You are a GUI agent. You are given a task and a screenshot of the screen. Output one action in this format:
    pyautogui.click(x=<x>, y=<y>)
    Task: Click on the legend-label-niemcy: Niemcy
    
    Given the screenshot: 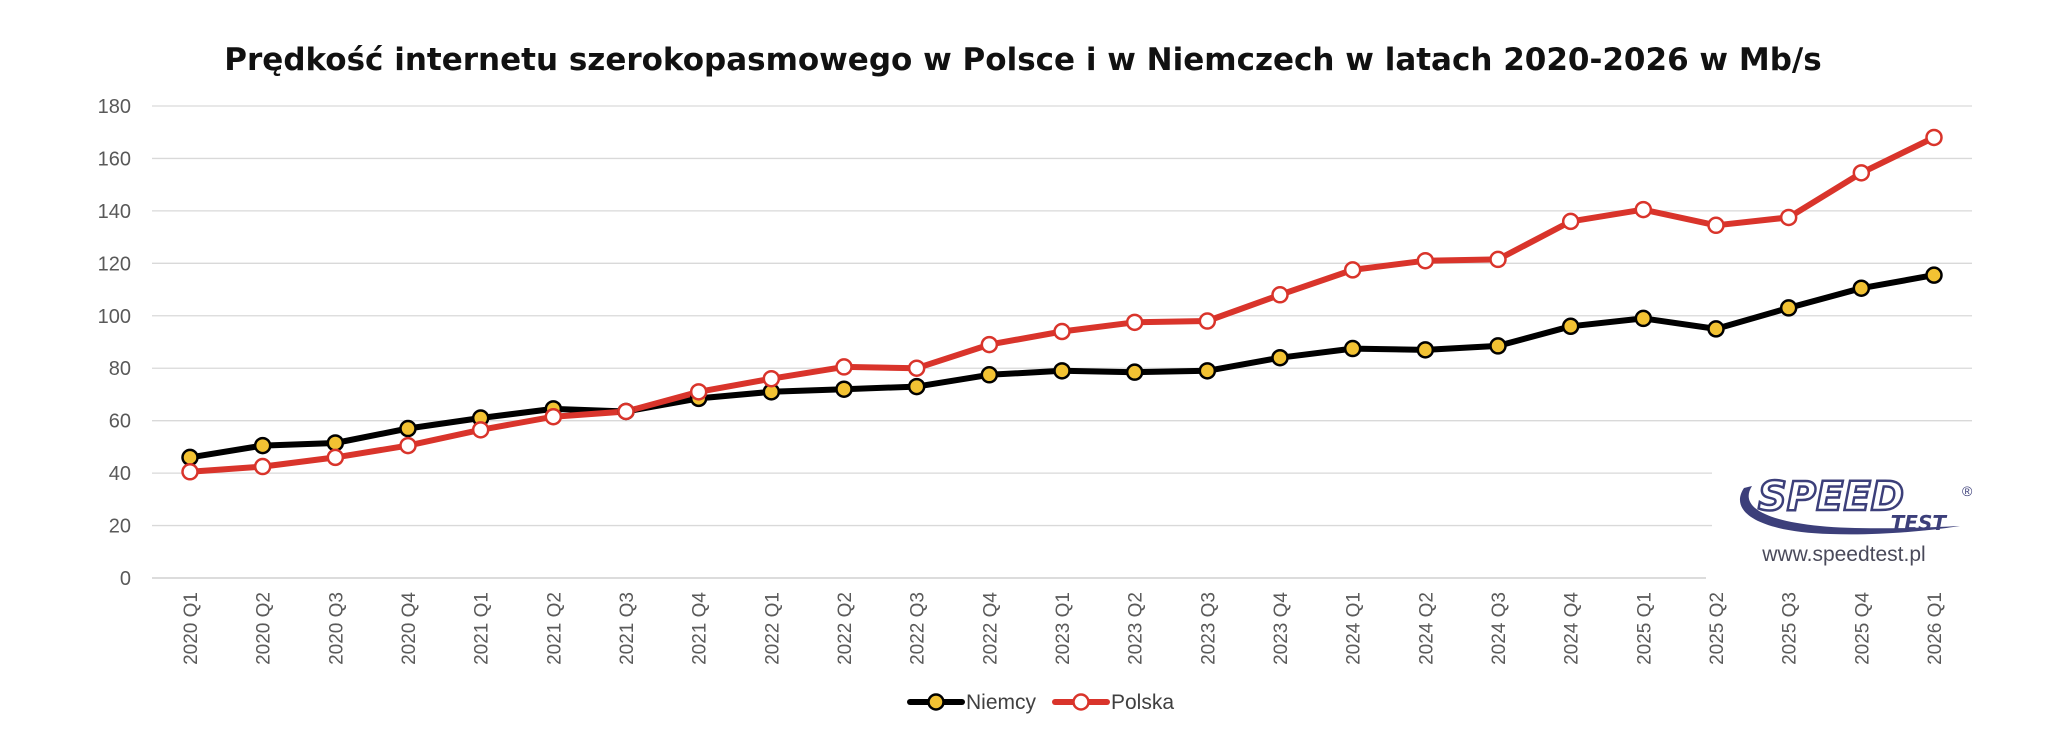 What is the action you would take?
    pyautogui.click(x=1001, y=702)
    